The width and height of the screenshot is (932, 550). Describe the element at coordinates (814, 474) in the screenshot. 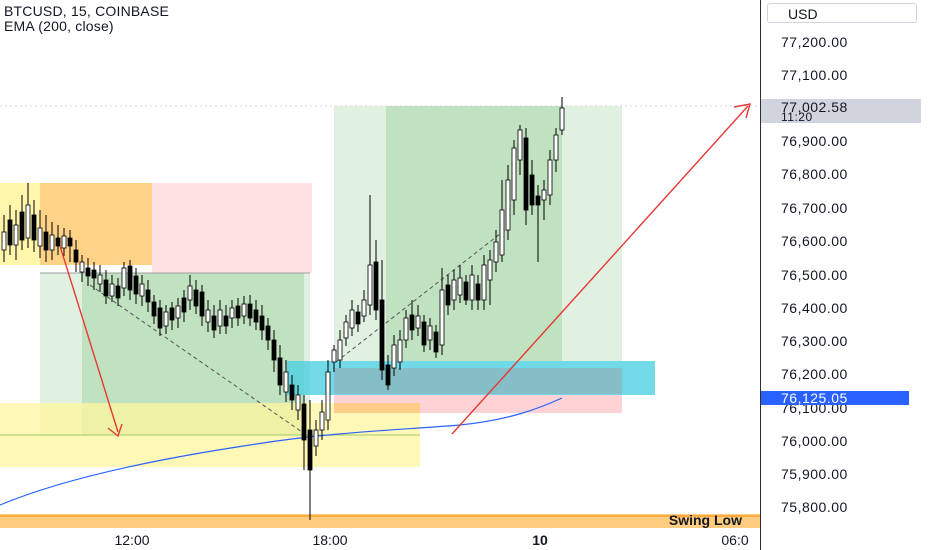

I see `price-label: 75,900.00` at that location.